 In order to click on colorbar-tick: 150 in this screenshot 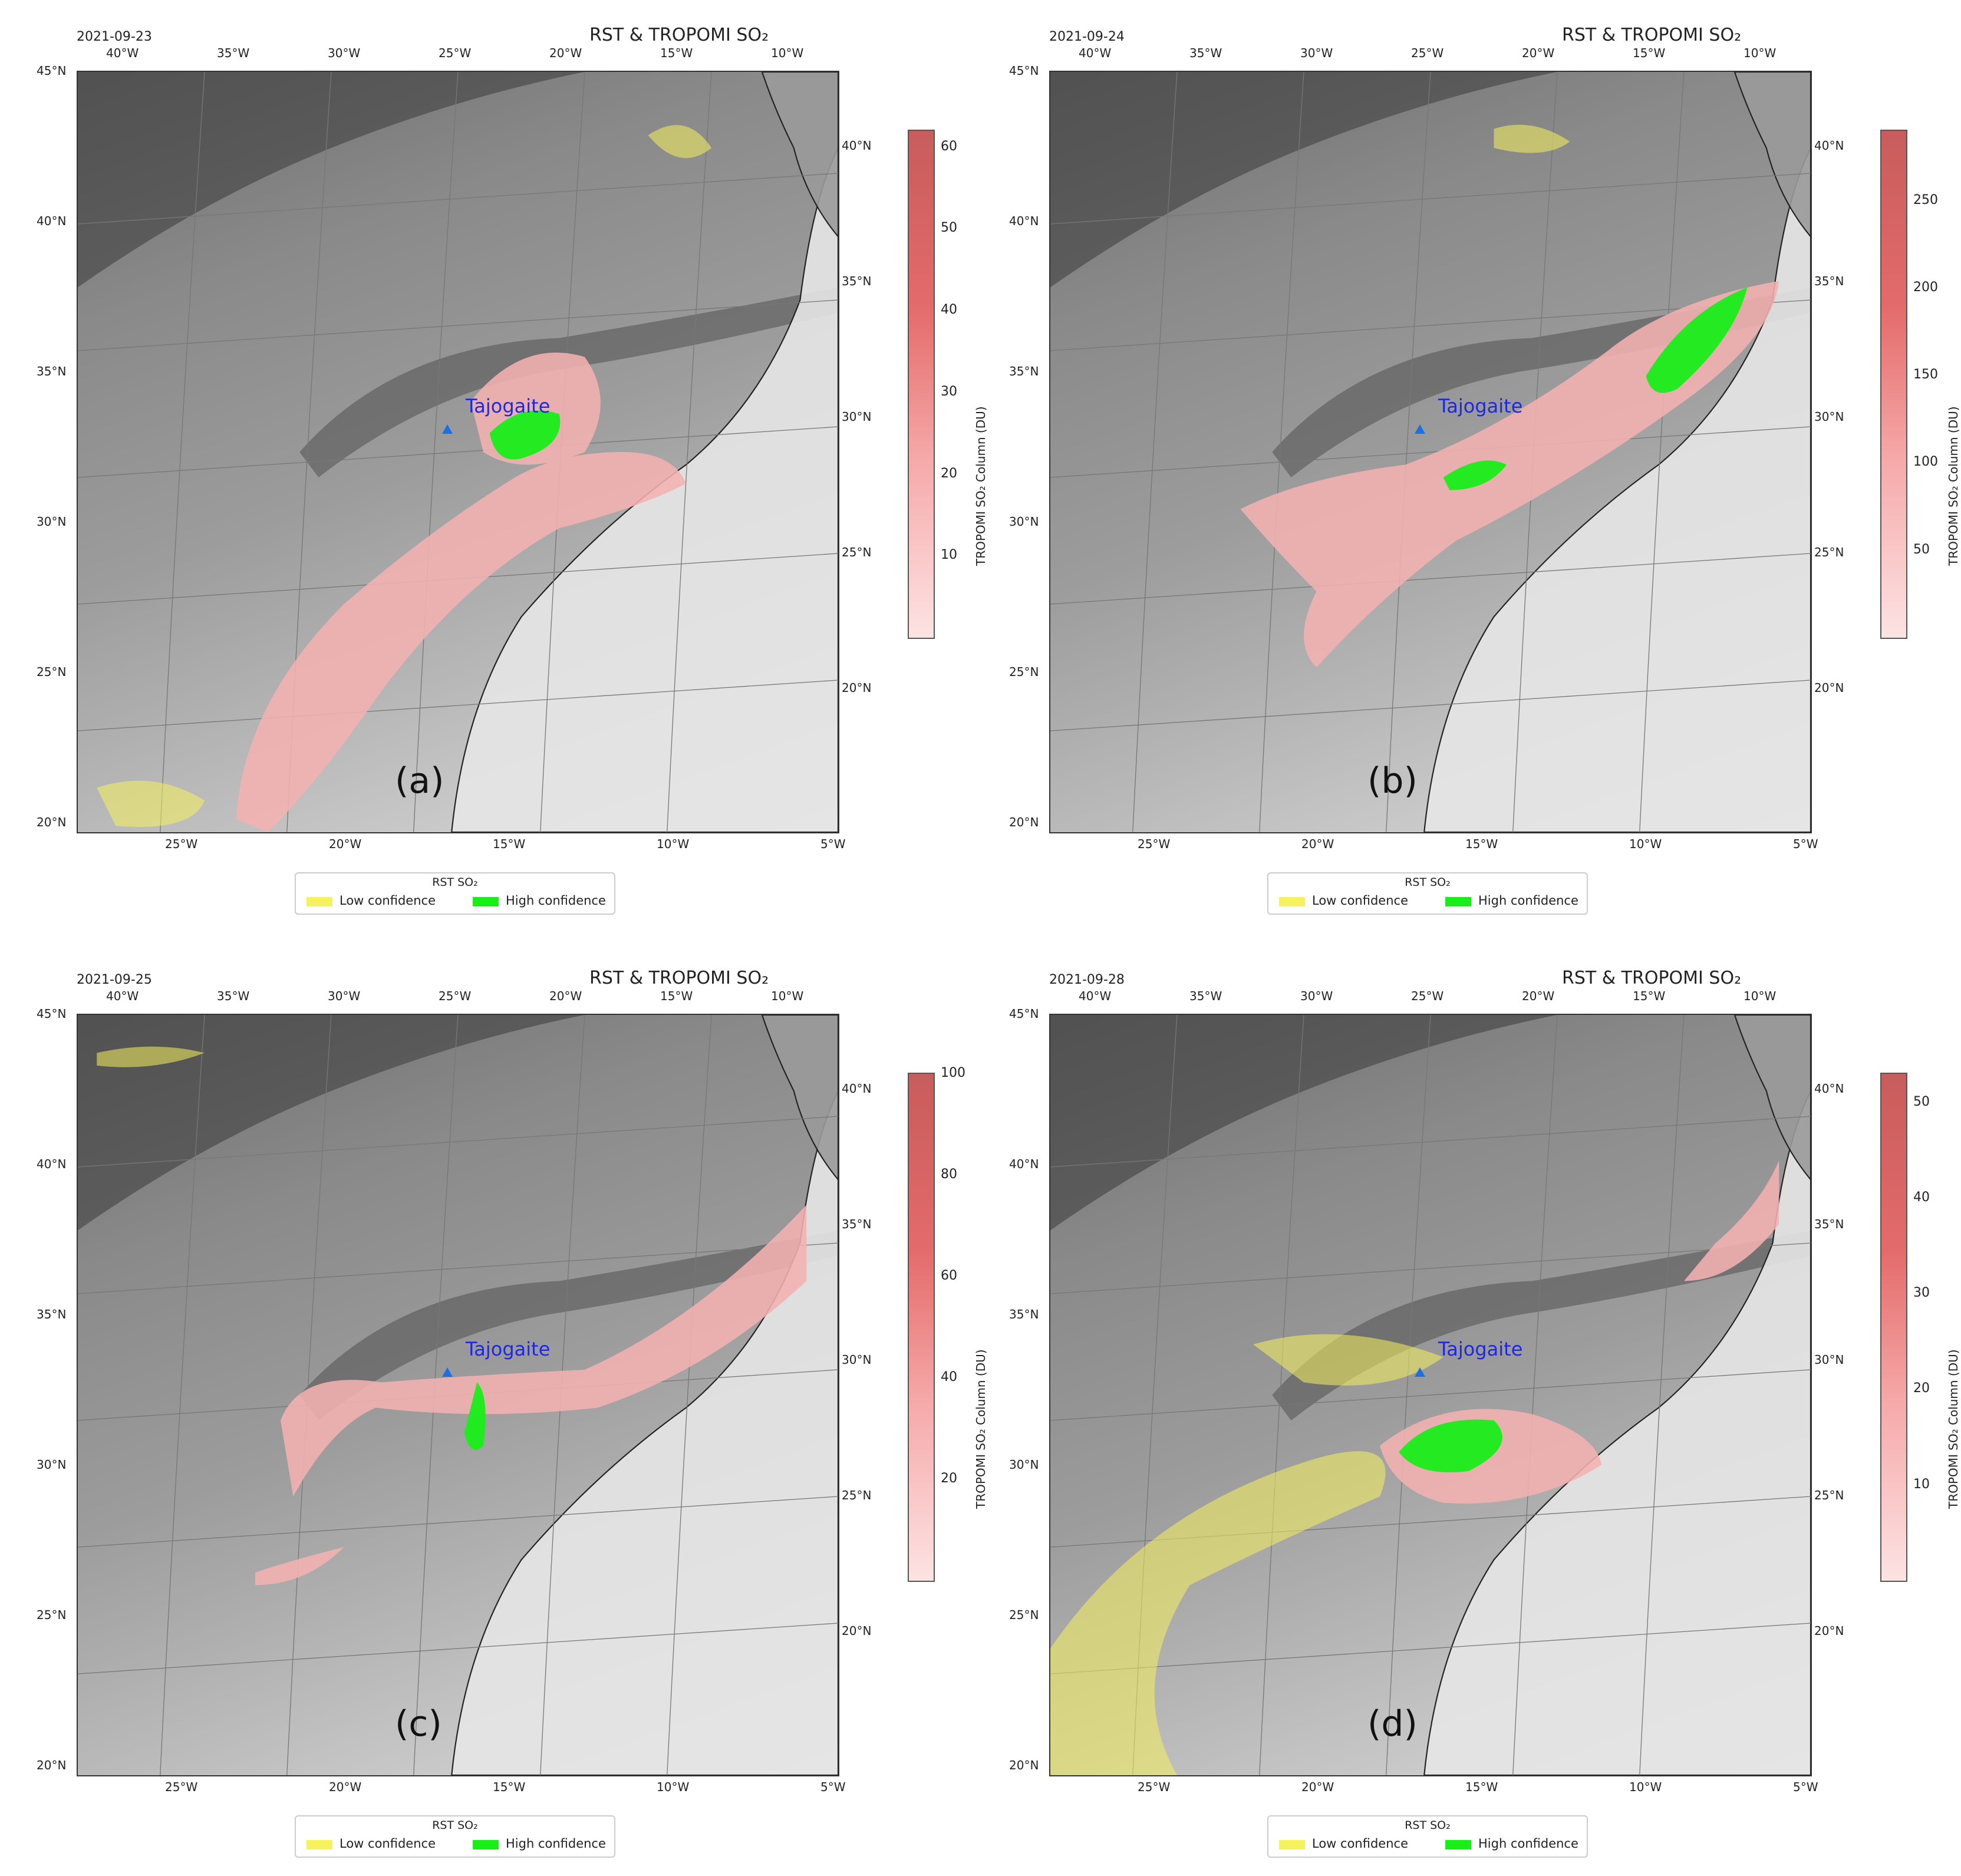, I will do `click(1925, 375)`.